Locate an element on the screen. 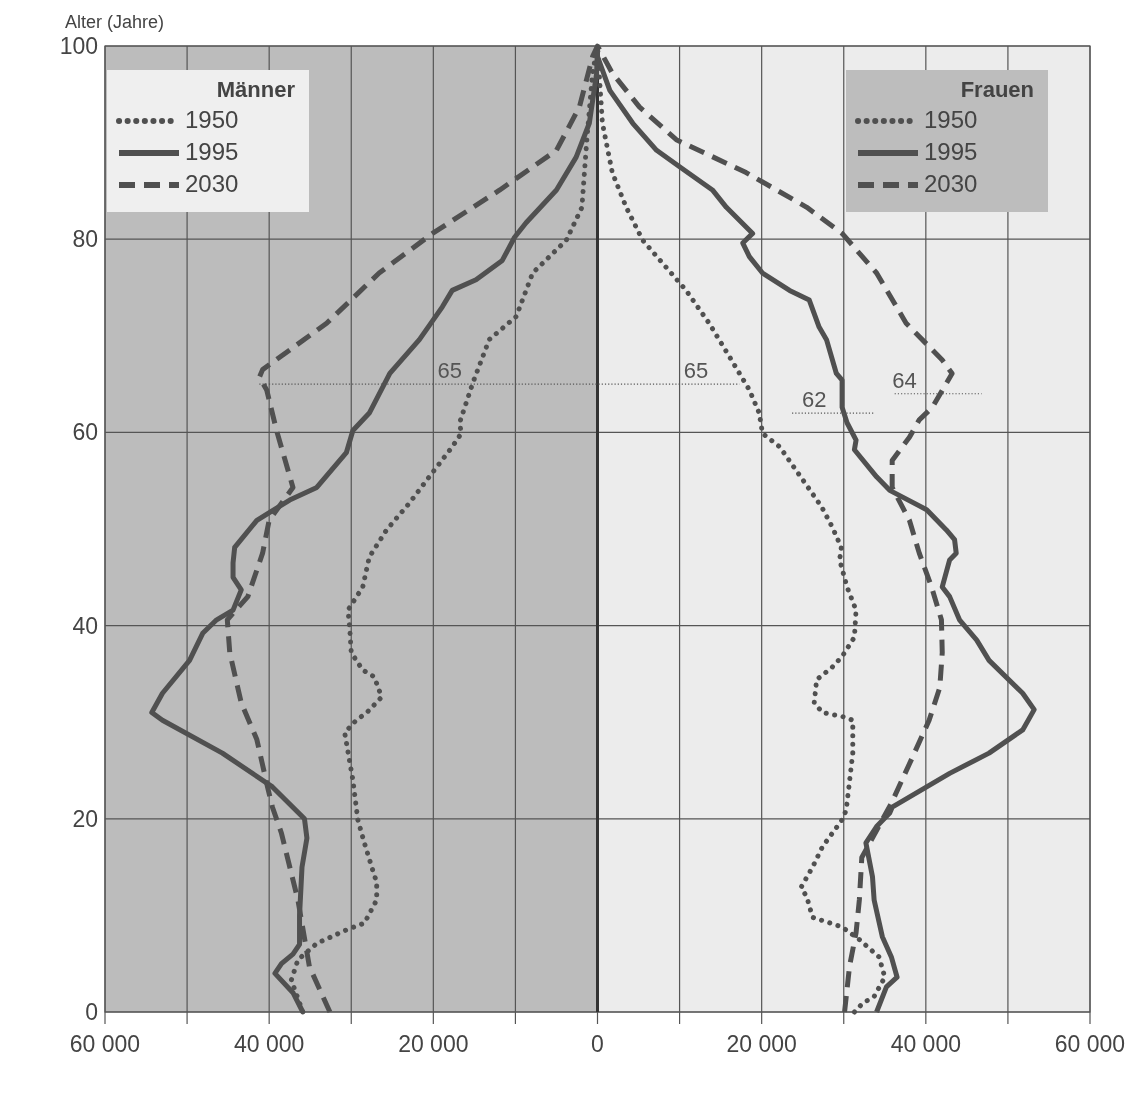 This screenshot has height=1111, width=1135. x-tick-label: 0 is located at coordinates (597, 1044).